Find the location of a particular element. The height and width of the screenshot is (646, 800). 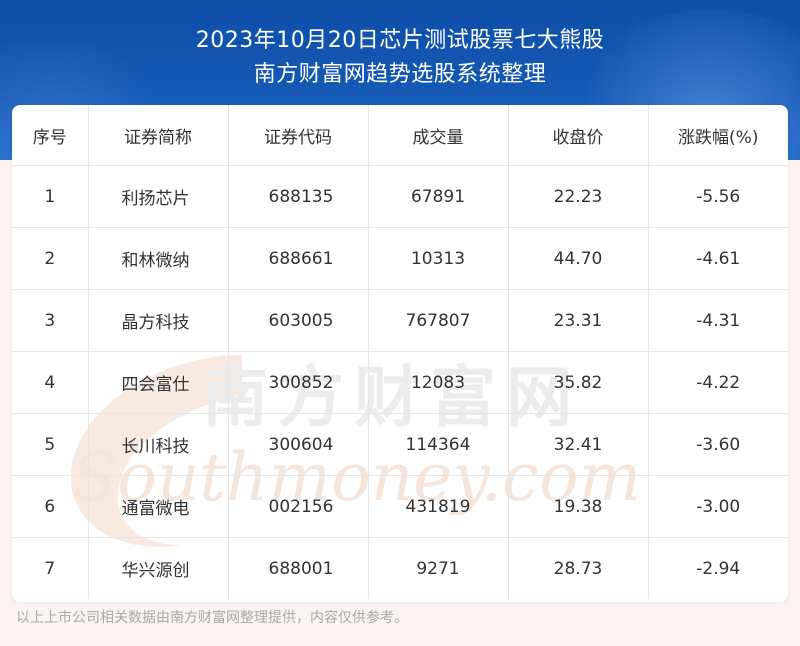

cell-name: 四会富仕 is located at coordinates (158, 382).